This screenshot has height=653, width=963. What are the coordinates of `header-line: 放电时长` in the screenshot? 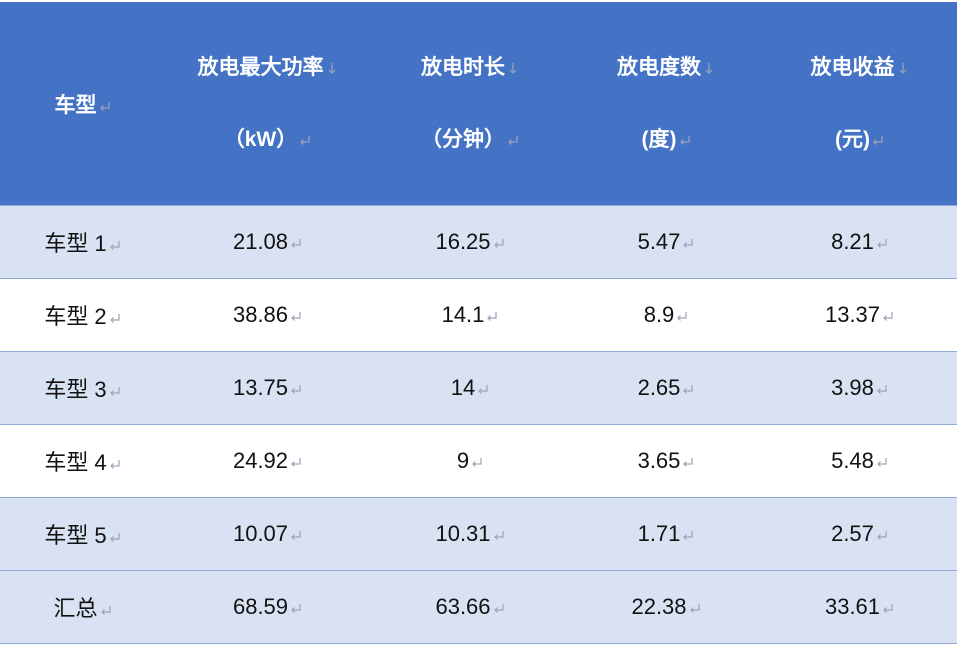 It's located at (470, 68).